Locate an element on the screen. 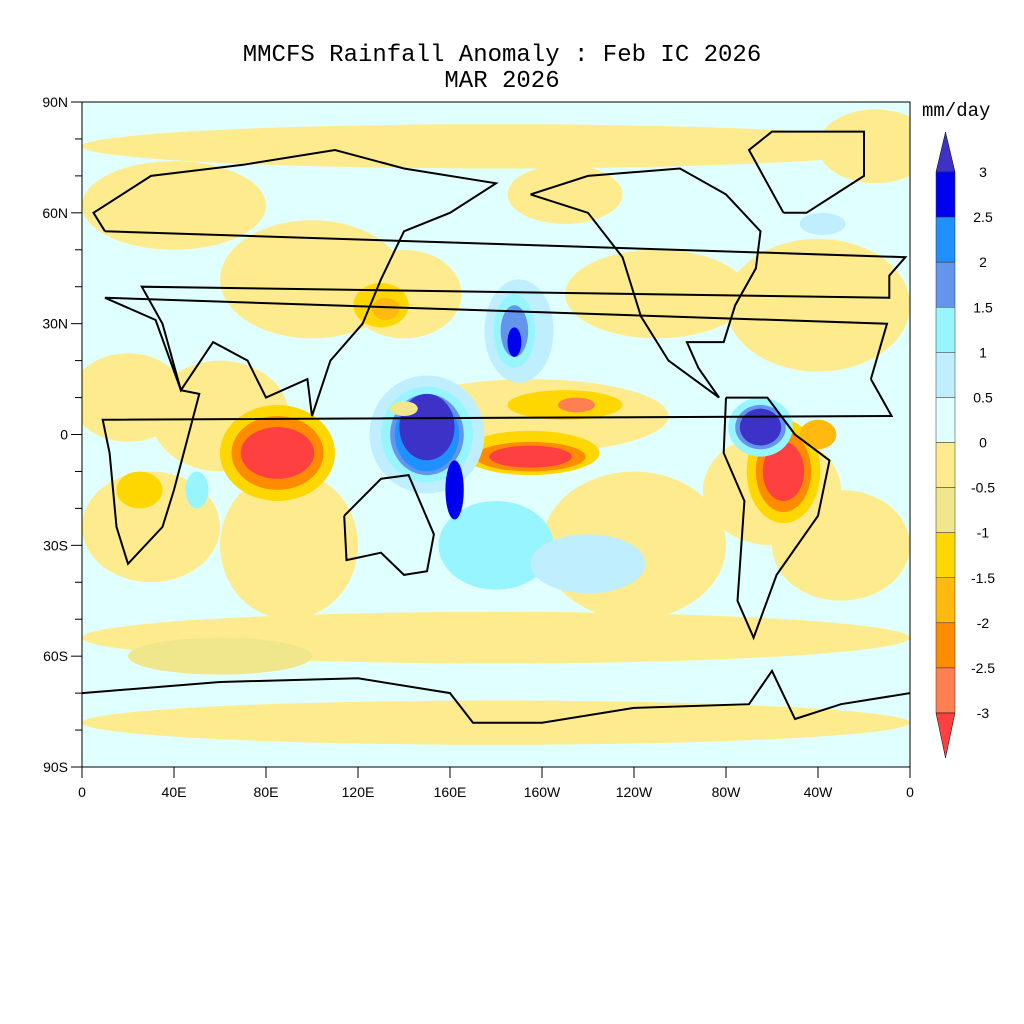 The image size is (1024, 1024). colorbar-triangle-low is located at coordinates (945, 735).